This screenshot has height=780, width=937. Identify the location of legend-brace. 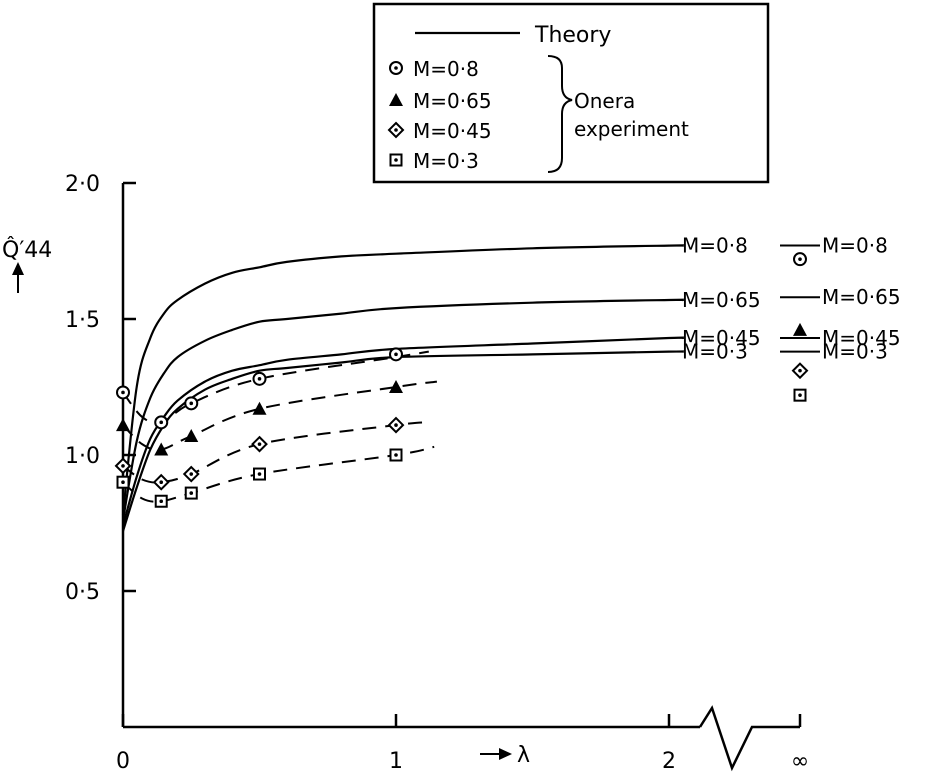
(560, 114).